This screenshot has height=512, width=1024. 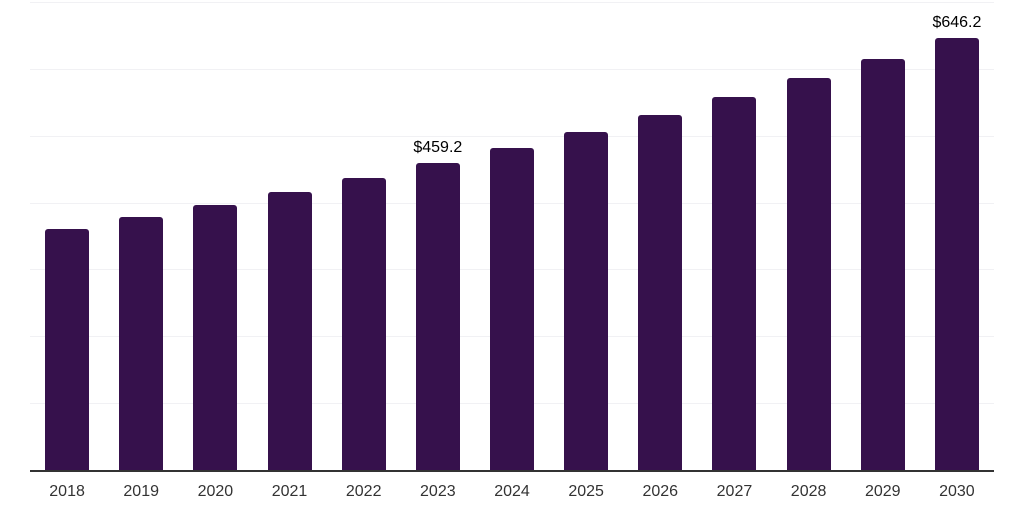 I want to click on bar-2019, so click(x=141, y=343).